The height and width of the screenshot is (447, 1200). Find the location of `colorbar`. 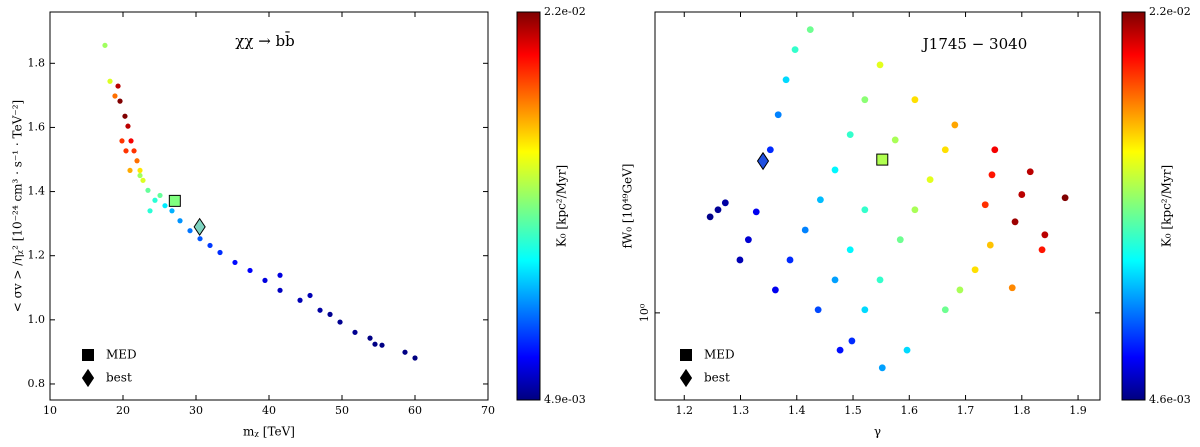

colorbar is located at coordinates (1133, 206).